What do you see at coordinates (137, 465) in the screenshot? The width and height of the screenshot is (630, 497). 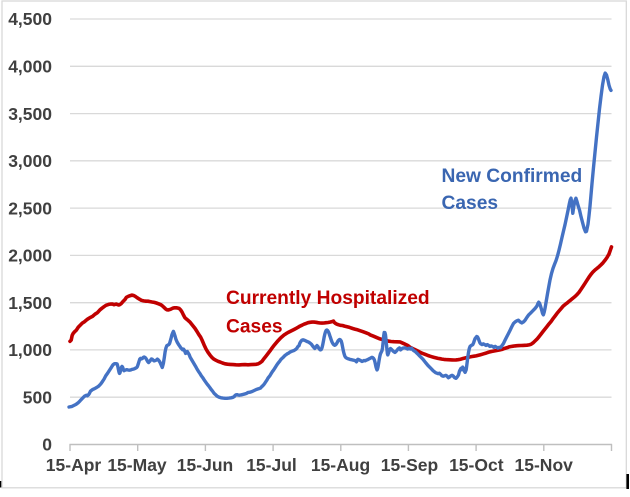 I see `svg-text: 15-May` at bounding box center [137, 465].